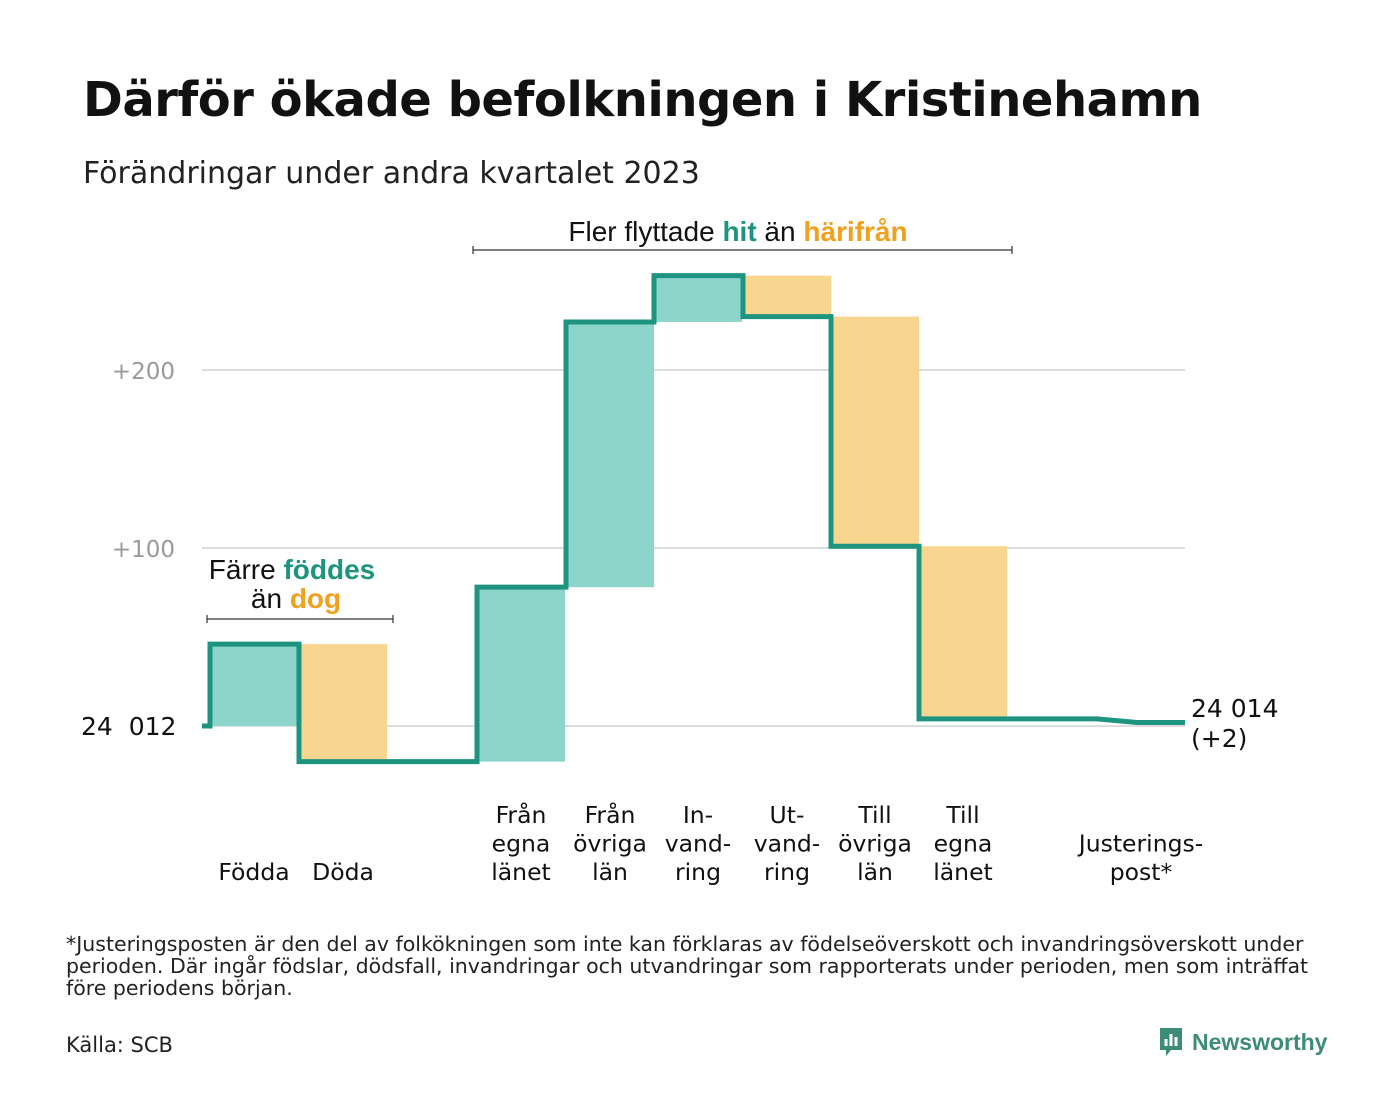  What do you see at coordinates (610, 872) in the screenshot?
I see `category-label-fran-ovriga-lan: län` at bounding box center [610, 872].